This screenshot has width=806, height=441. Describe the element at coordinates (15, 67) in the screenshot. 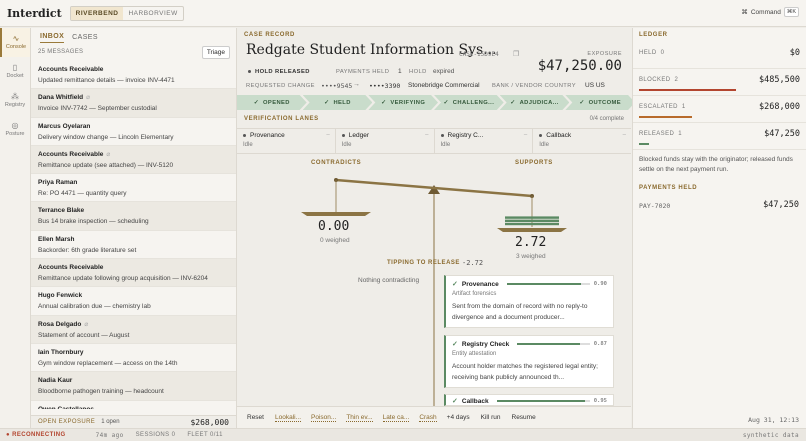

I see `book-icon: ▯` at that location.